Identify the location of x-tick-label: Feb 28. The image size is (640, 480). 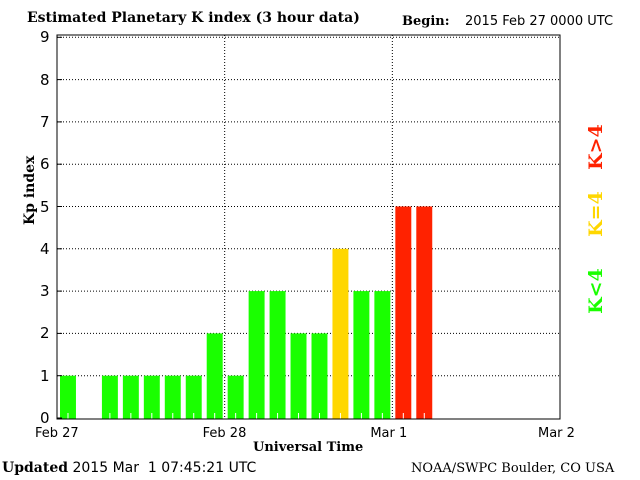
(224, 433).